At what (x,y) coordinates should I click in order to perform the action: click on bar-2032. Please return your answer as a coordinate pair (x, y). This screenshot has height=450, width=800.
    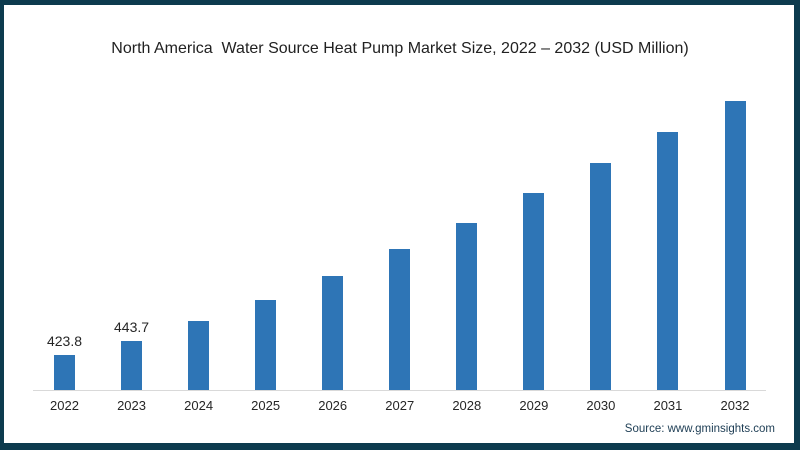
    Looking at the image, I should click on (735, 245).